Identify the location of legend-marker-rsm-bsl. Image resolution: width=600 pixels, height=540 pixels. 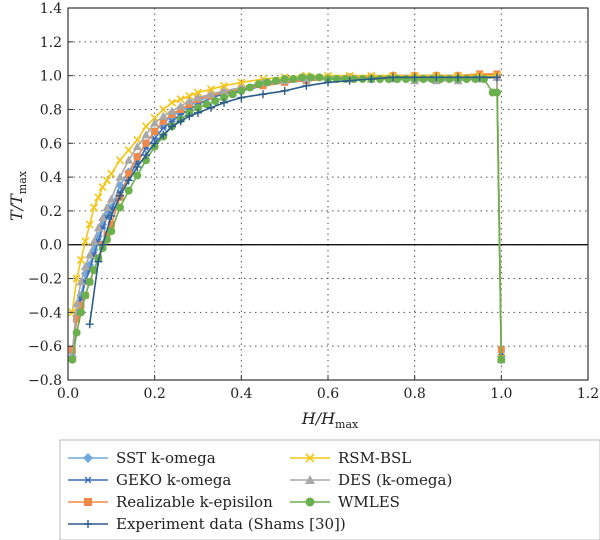
(310, 458).